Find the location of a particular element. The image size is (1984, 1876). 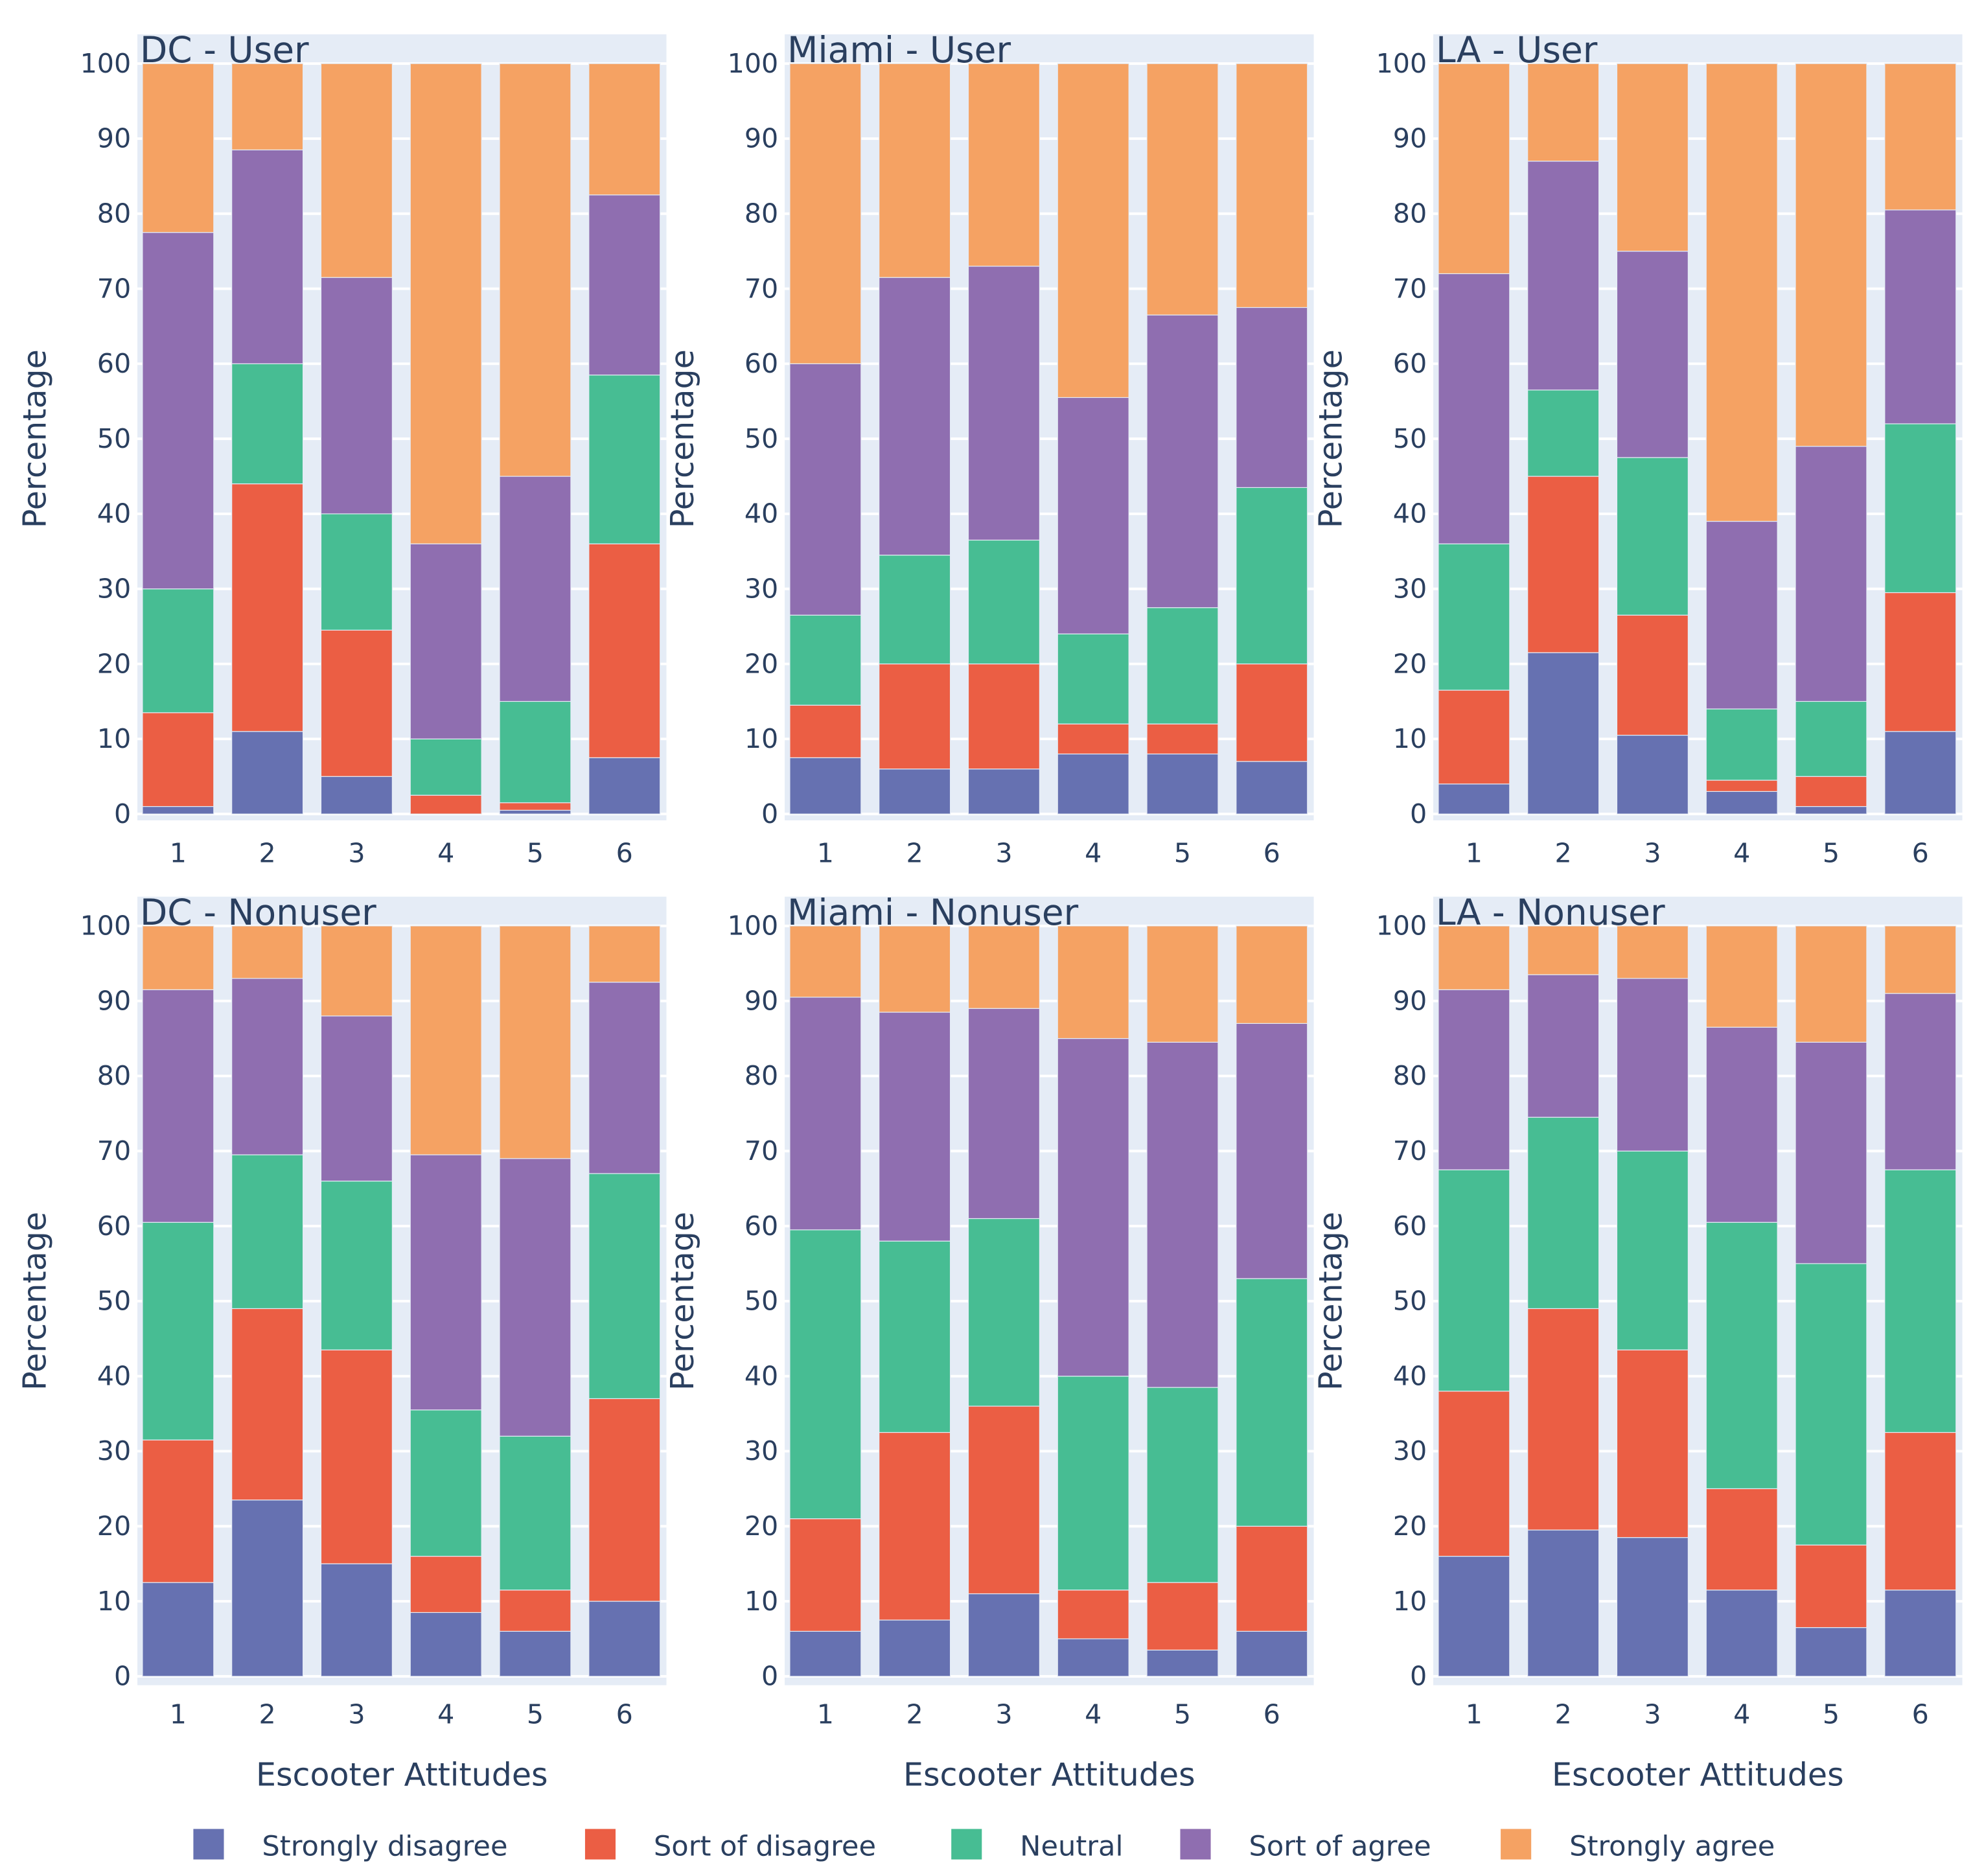

panel-title: Miami - Nonuser is located at coordinates (933, 912).